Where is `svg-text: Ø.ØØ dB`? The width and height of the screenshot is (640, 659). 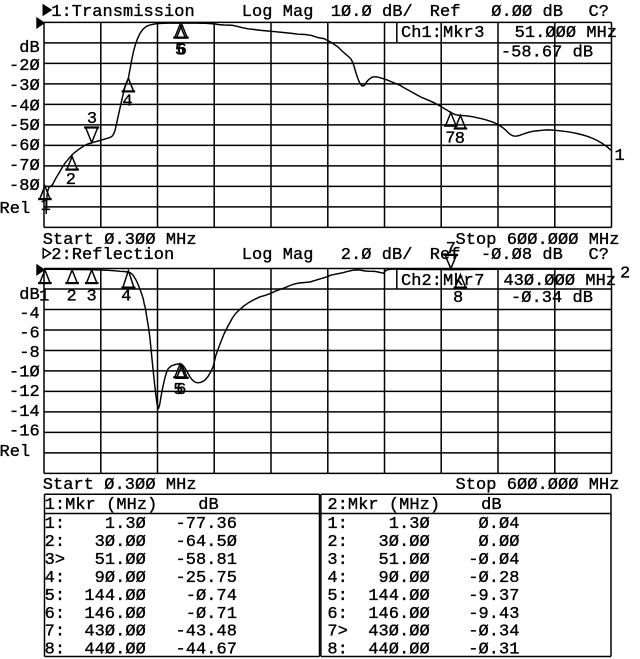 svg-text: Ø.ØØ dB is located at coordinates (527, 12).